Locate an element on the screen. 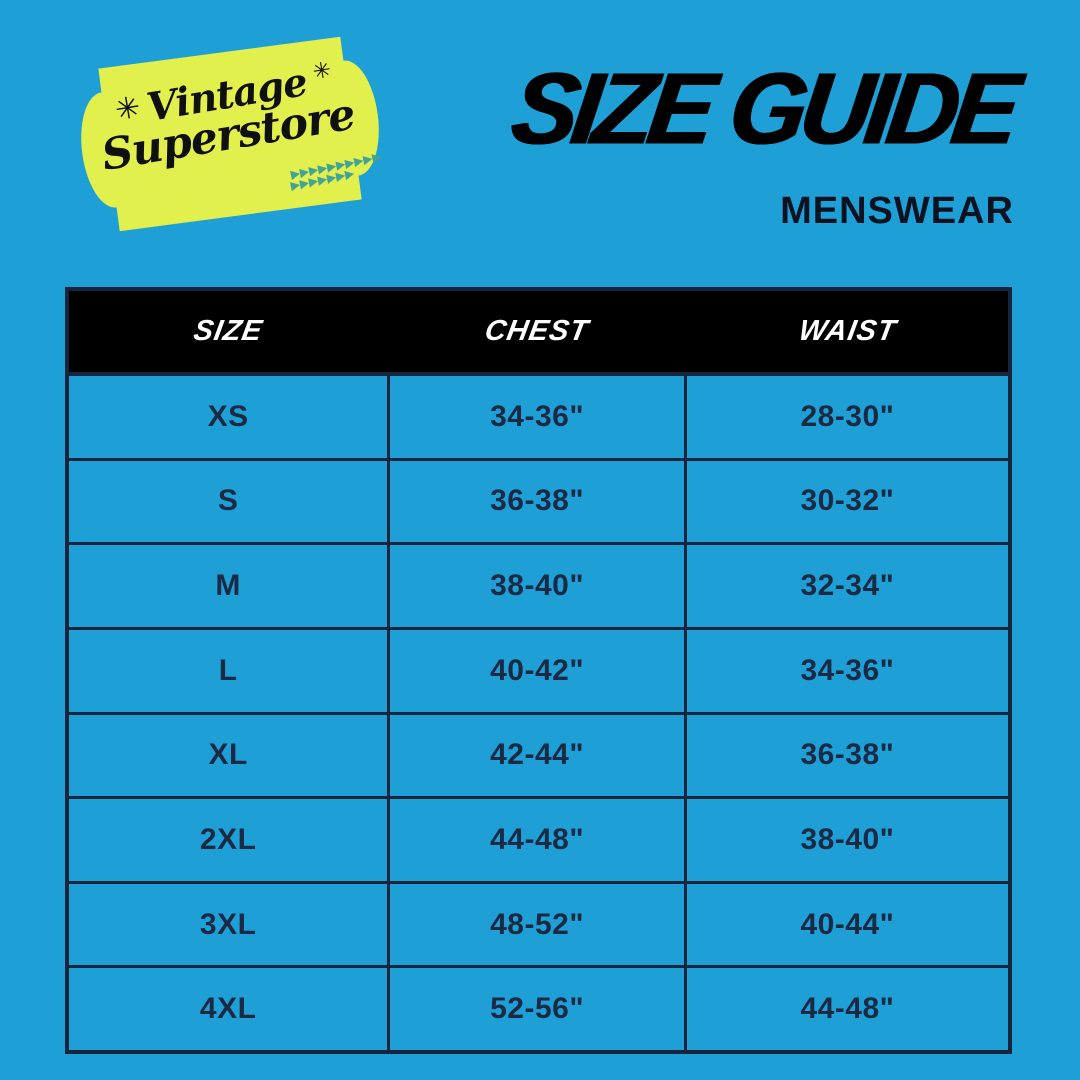 The width and height of the screenshot is (1080, 1080). table-row: XL 42-44" 36-38" is located at coordinates (538, 757).